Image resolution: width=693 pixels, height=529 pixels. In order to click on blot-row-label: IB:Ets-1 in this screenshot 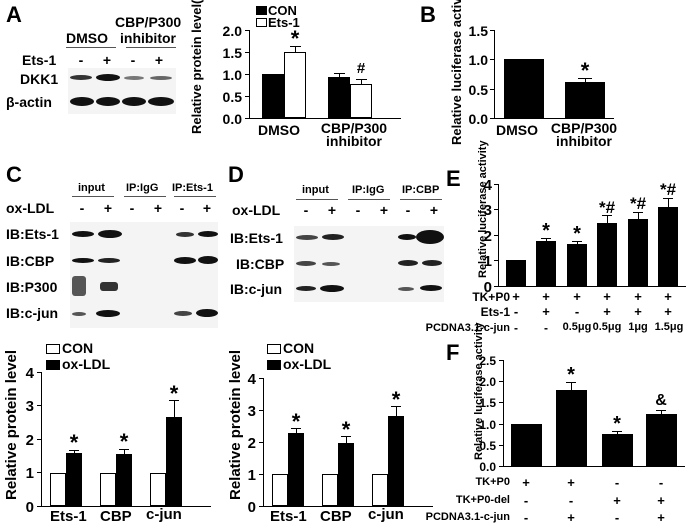, I will do `click(32, 234)`.